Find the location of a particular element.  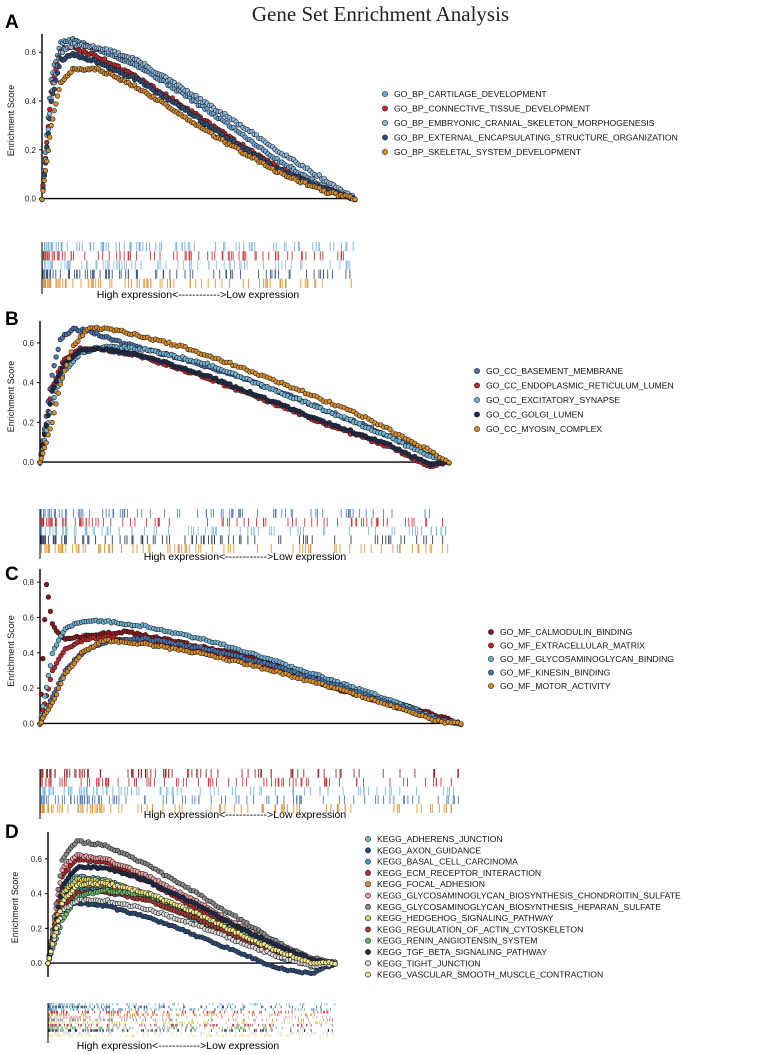

legend-label: KEGG_ADHERENS_JUNCTION is located at coordinates (440, 839).